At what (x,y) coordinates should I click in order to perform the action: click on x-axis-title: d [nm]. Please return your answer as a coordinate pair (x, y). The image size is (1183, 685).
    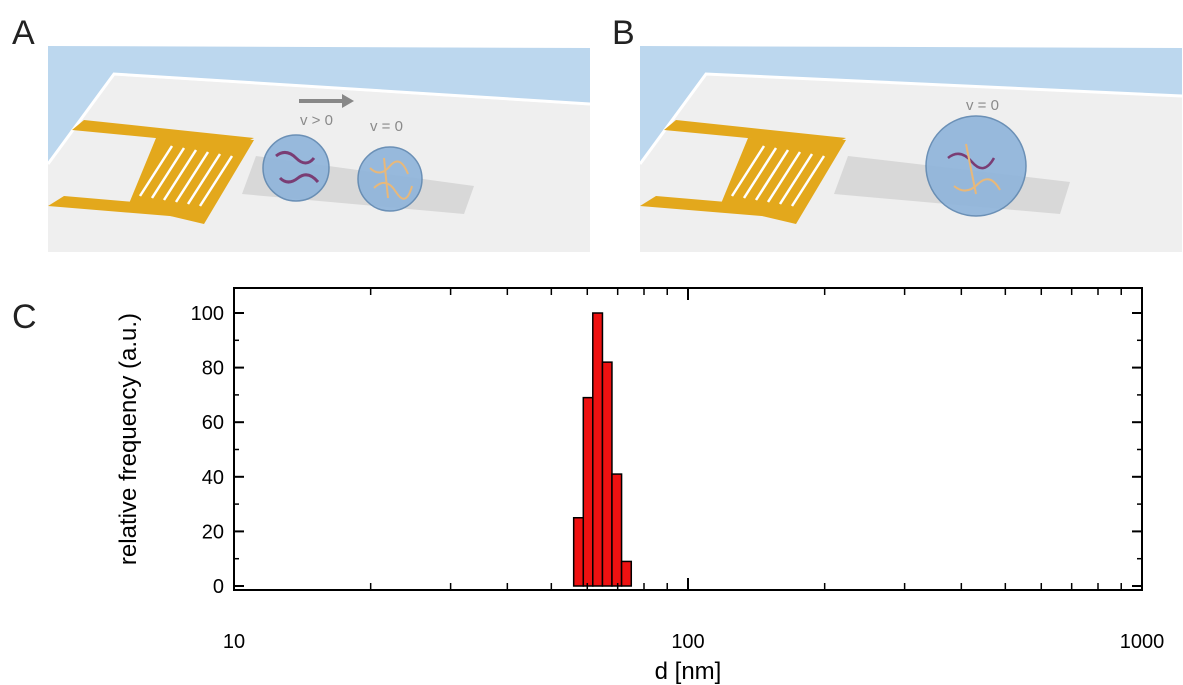
    Looking at the image, I should click on (688, 671).